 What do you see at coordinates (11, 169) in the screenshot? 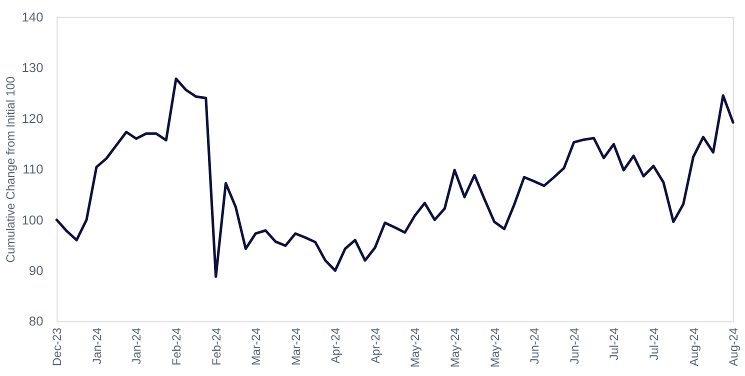
I see `y-axis-title: Cumulative Change from Initial 100` at bounding box center [11, 169].